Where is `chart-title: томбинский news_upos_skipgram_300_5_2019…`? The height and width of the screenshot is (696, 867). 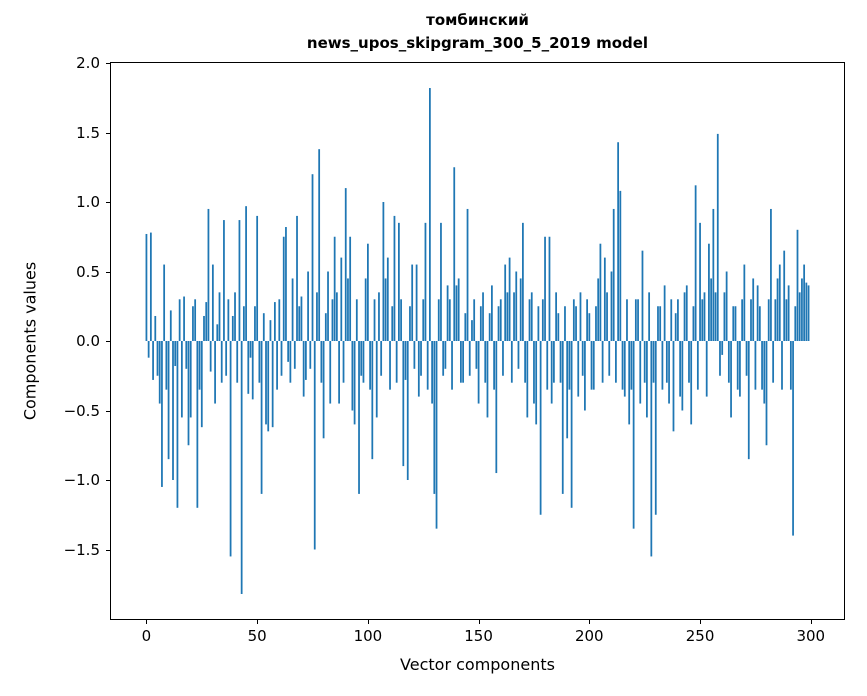
chart-title: томбинский news_upos_skipgram_300_5_2019… is located at coordinates (477, 32).